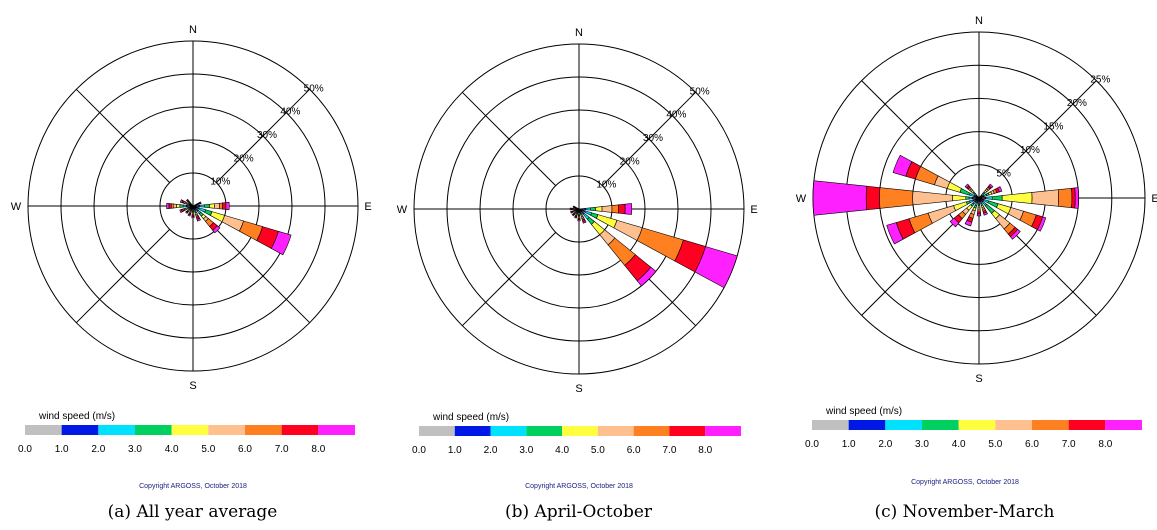 The image size is (1157, 530). I want to click on radial-tick-label: 5%, so click(1003, 174).